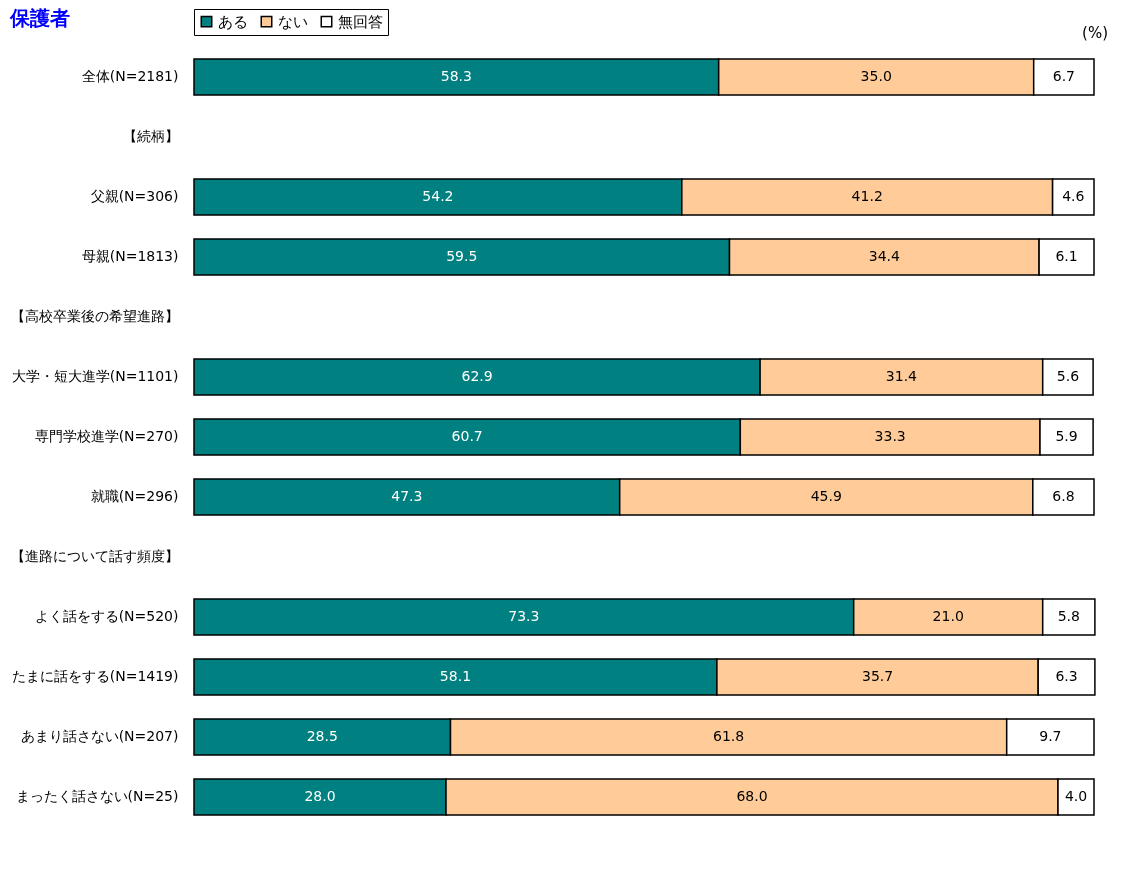  What do you see at coordinates (890, 436) in the screenshot?
I see `data-label: 33.3` at bounding box center [890, 436].